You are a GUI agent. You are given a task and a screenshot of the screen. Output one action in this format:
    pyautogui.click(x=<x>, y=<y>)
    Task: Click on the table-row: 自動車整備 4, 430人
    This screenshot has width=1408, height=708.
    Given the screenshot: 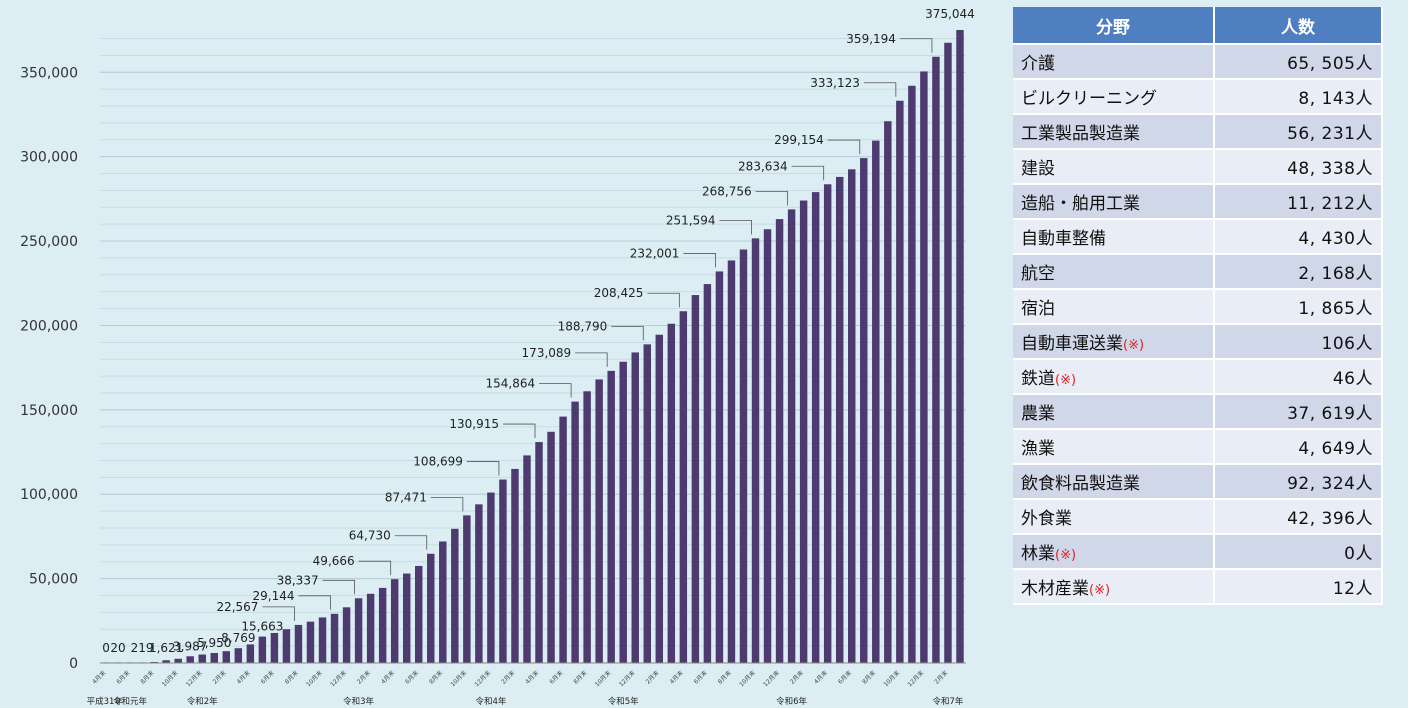 What is the action you would take?
    pyautogui.click(x=1198, y=237)
    